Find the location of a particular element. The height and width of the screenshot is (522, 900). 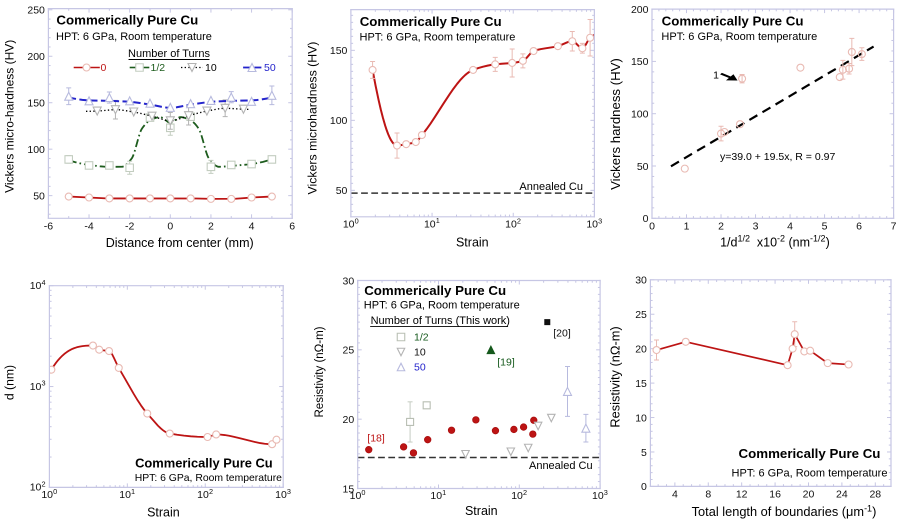

svg-text: 250 is located at coordinates (36, 11).